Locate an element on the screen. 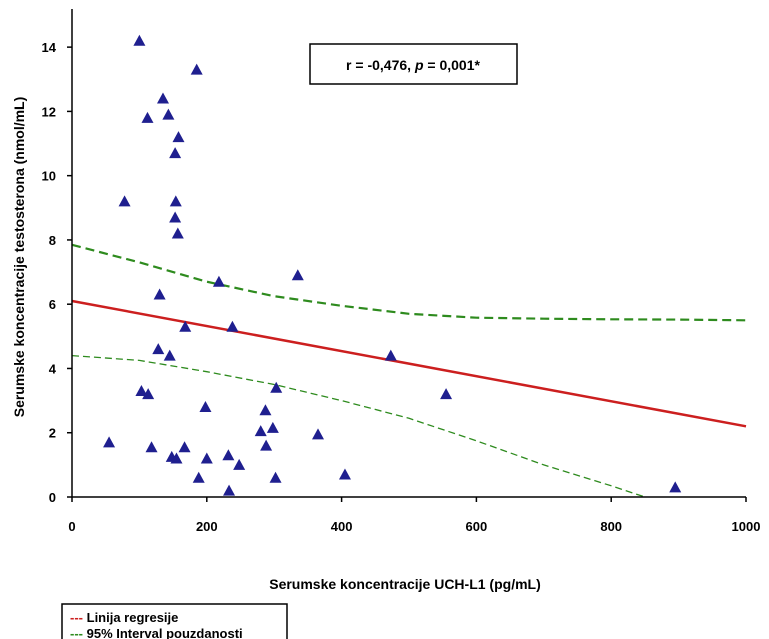  legend-item-regression: --- Linija regresije is located at coordinates (124, 617).